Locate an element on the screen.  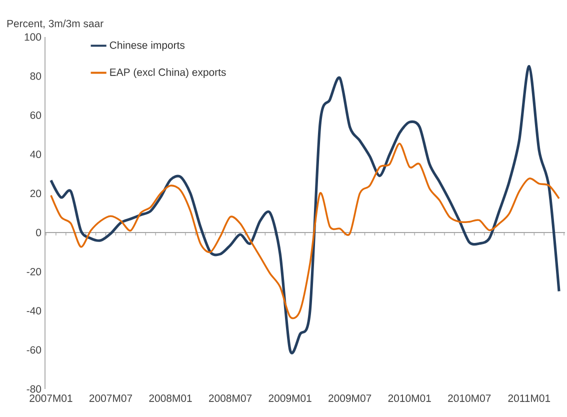
x-tick-label: 2010M01 is located at coordinates (409, 398).